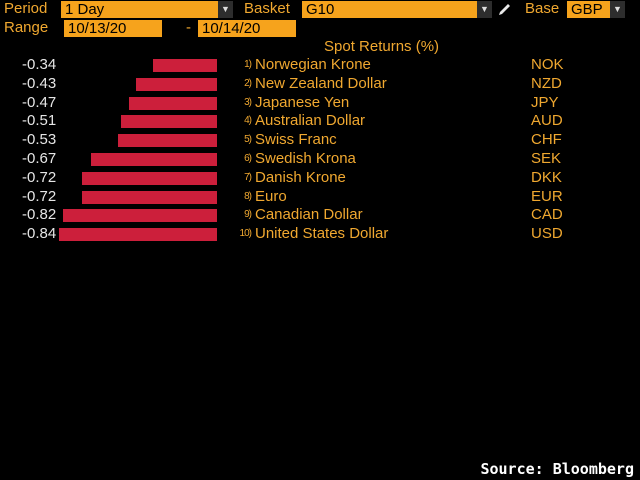 The height and width of the screenshot is (480, 640). What do you see at coordinates (547, 120) in the screenshot?
I see `currency-code: AUD` at bounding box center [547, 120].